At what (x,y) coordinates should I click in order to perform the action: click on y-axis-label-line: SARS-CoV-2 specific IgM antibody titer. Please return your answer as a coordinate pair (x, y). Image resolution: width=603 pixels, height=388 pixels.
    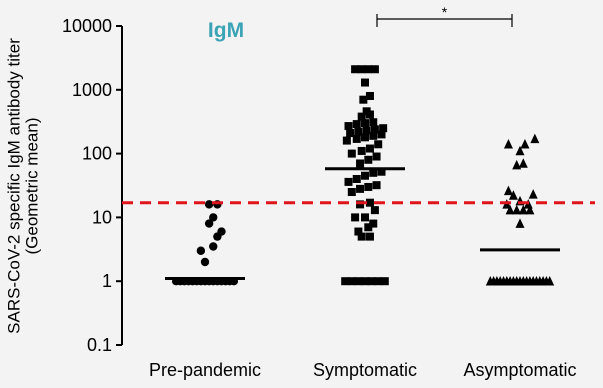
    Looking at the image, I should click on (13, 186).